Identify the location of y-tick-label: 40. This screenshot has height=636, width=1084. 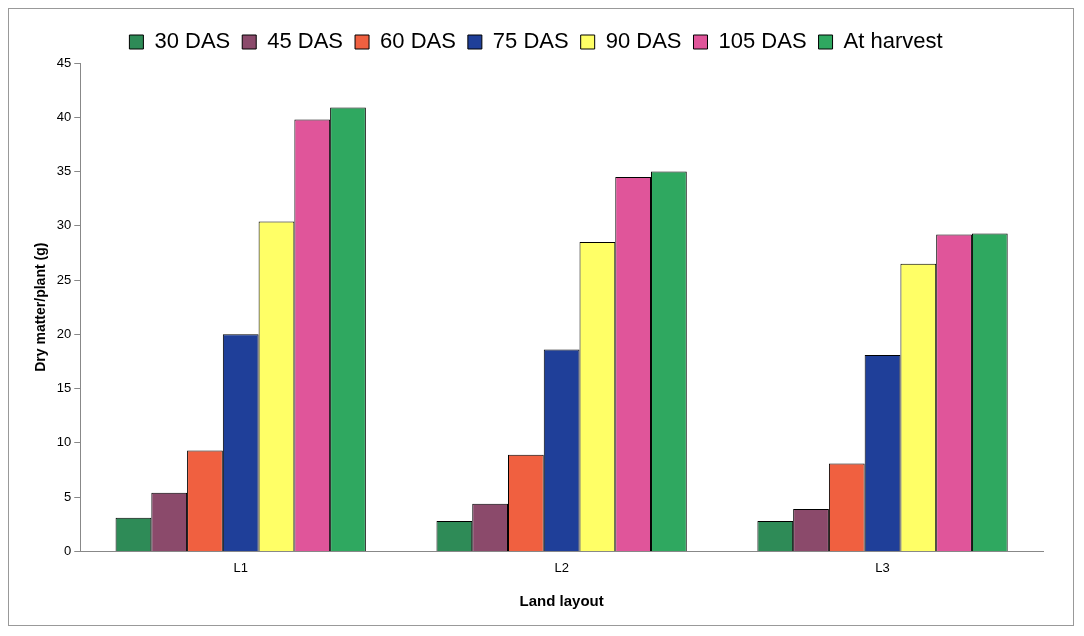
(64, 116).